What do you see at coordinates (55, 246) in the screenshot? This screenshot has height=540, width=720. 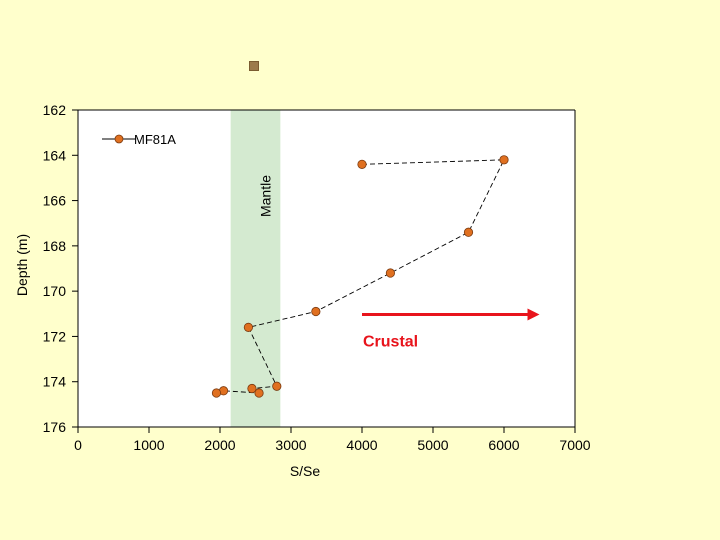 I see `y-tick-label: 168` at bounding box center [55, 246].